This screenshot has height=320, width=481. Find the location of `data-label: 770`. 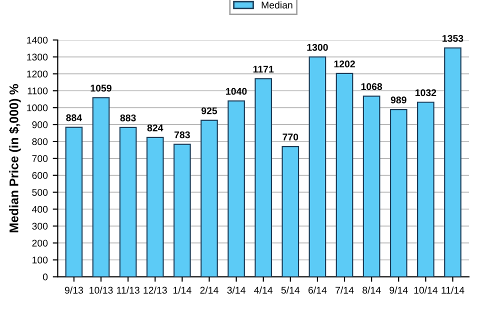

data-label: 770 is located at coordinates (290, 137).